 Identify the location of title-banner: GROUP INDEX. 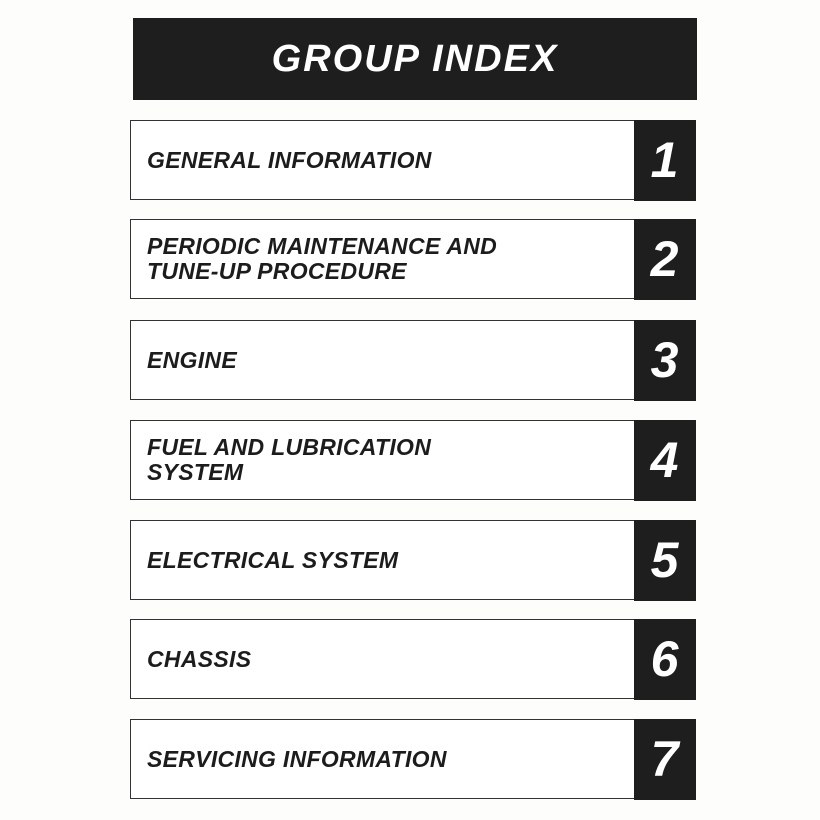
(415, 59).